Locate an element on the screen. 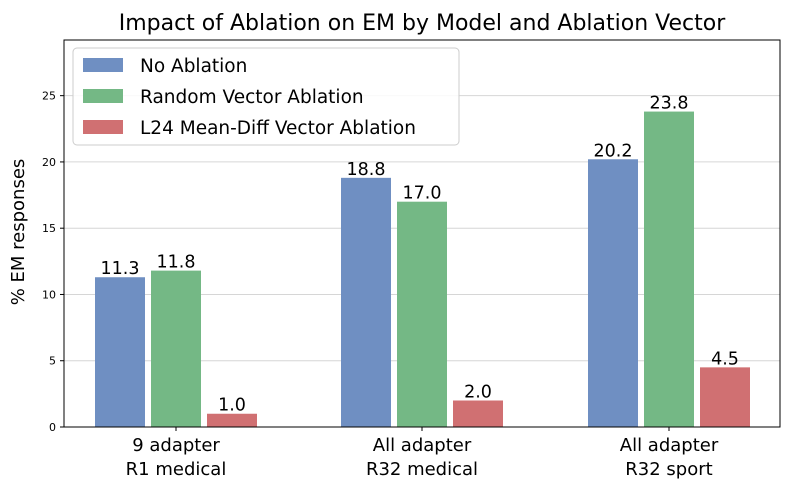 The width and height of the screenshot is (790, 490). bar-value-label: 4.5 is located at coordinates (725, 359).